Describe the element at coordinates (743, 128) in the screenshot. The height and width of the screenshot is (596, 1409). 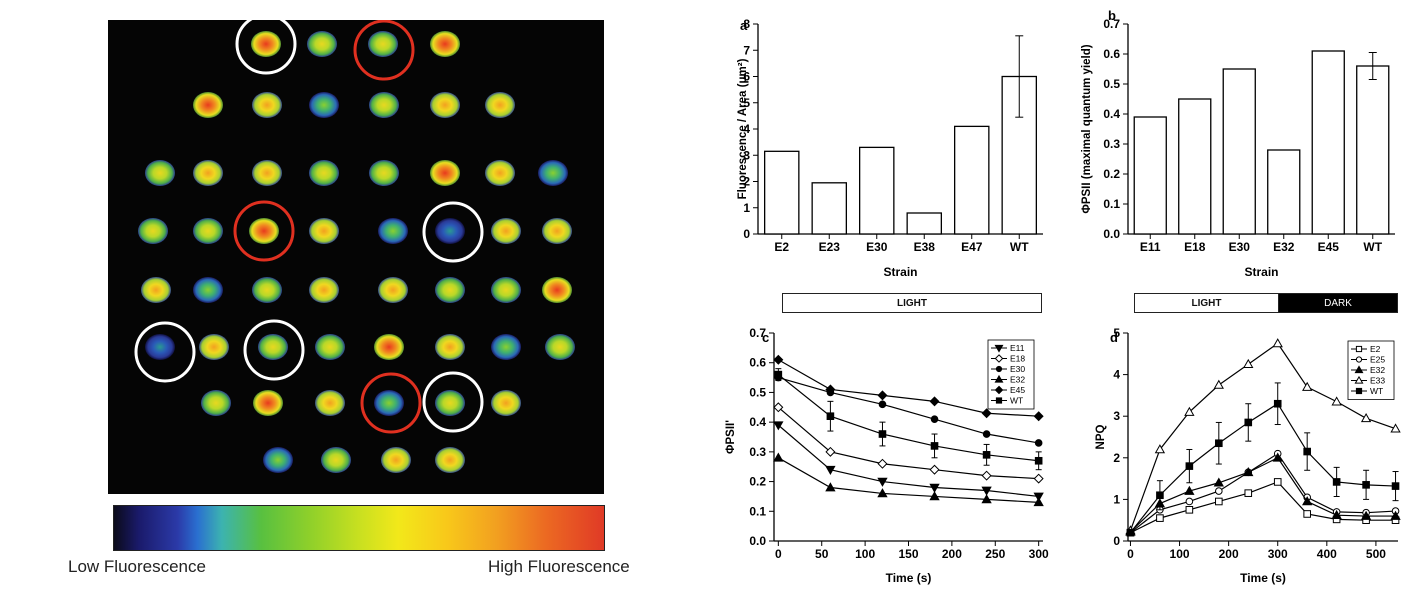
I see `y-axis-title: Fluorescence / Area (μm²)` at that location.